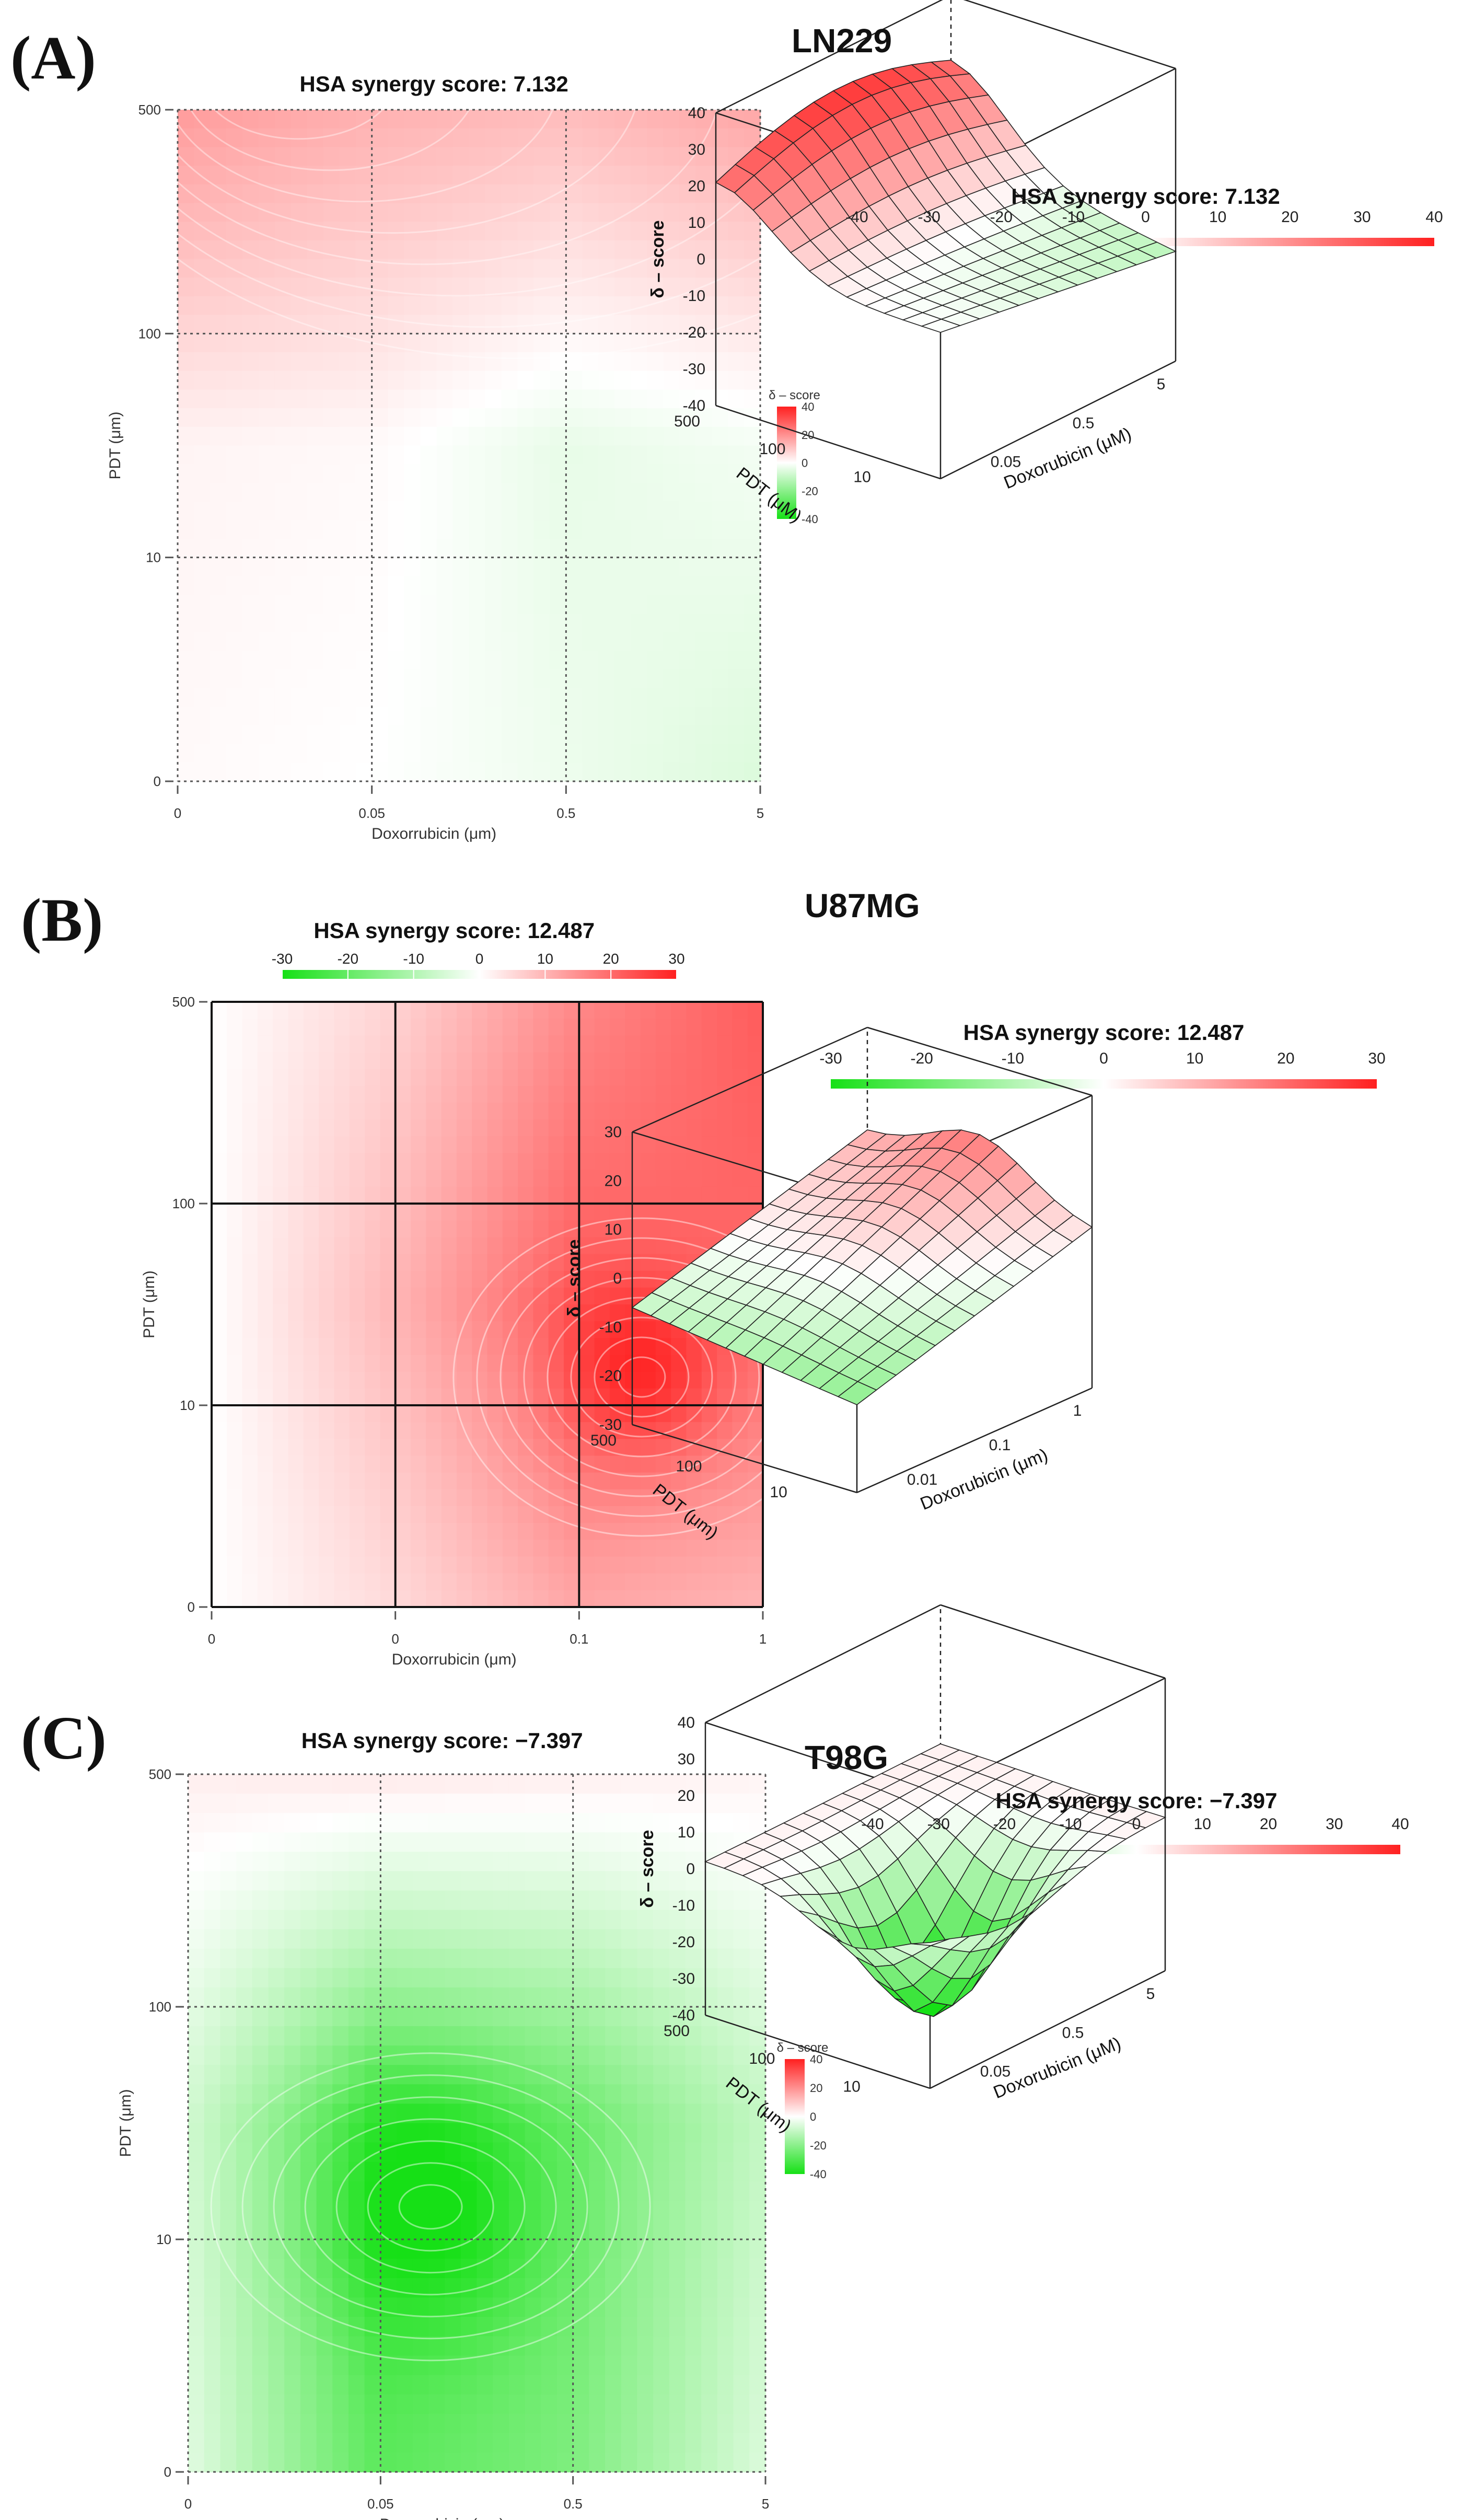 This screenshot has width=1463, height=2520. Describe the element at coordinates (1146, 1820) in the screenshot. I see `surface-facet` at that location.